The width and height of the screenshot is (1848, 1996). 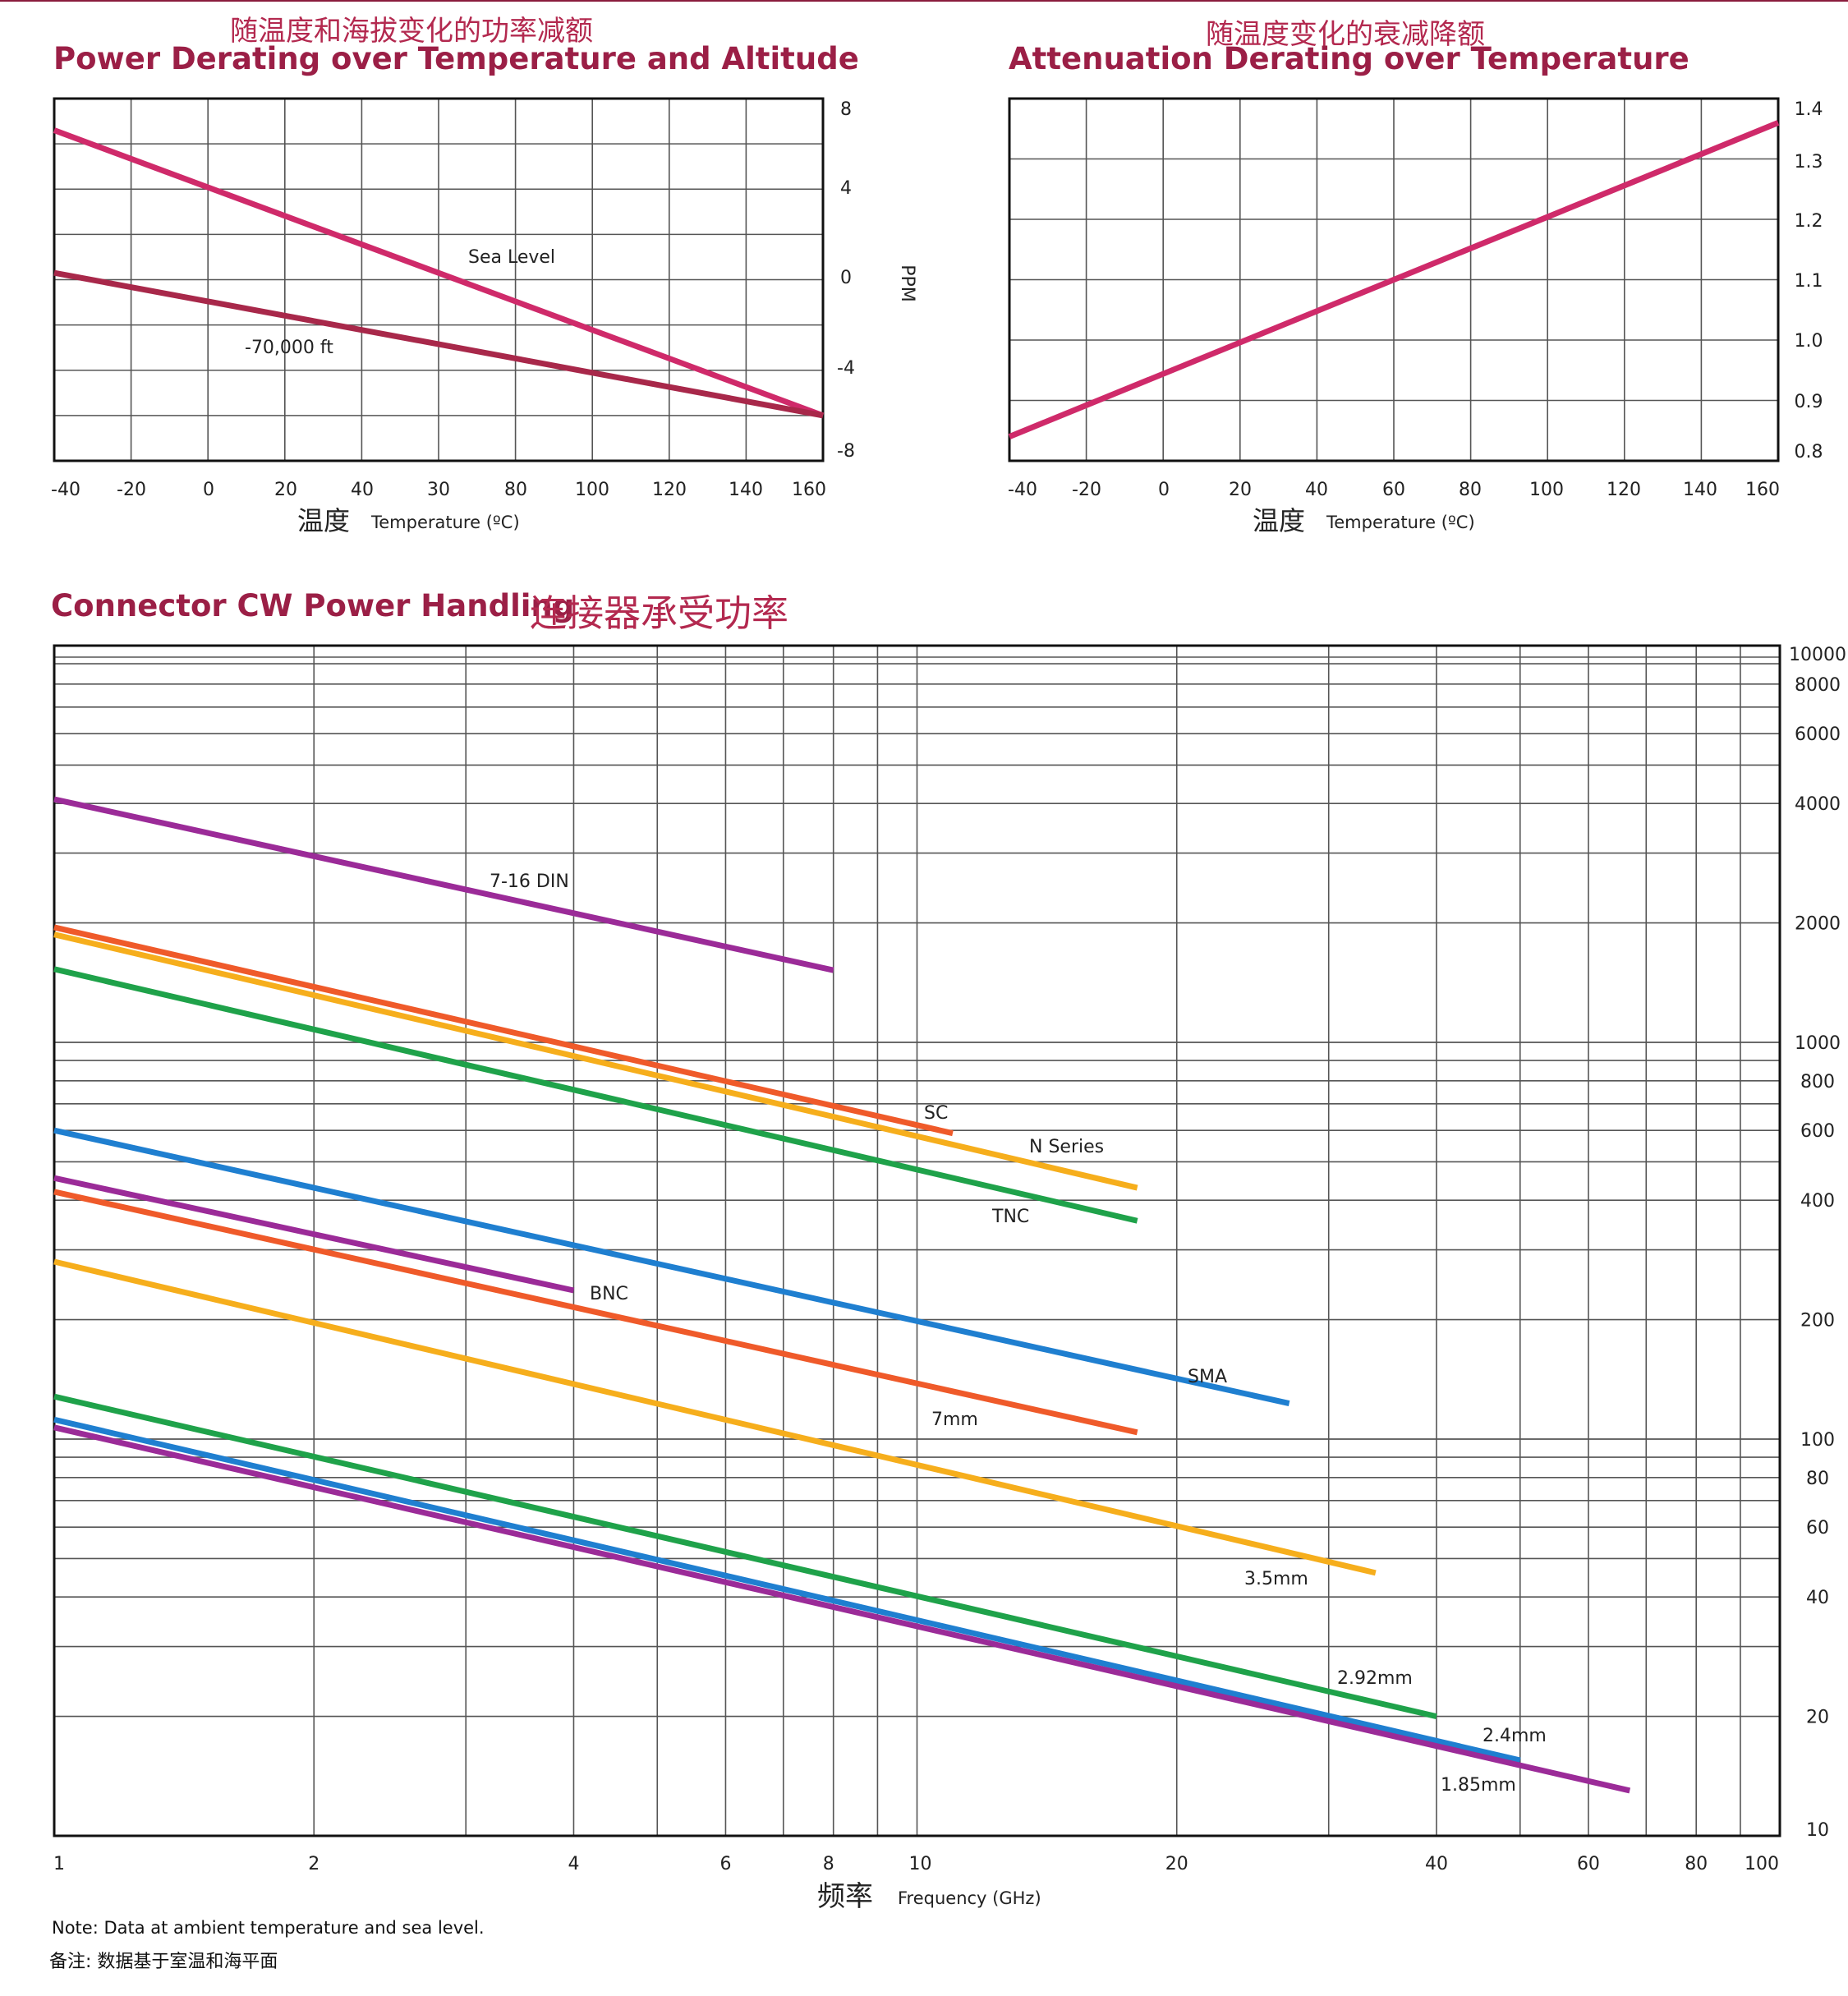 I want to click on chart1-xtick-label: 140, so click(x=746, y=490).